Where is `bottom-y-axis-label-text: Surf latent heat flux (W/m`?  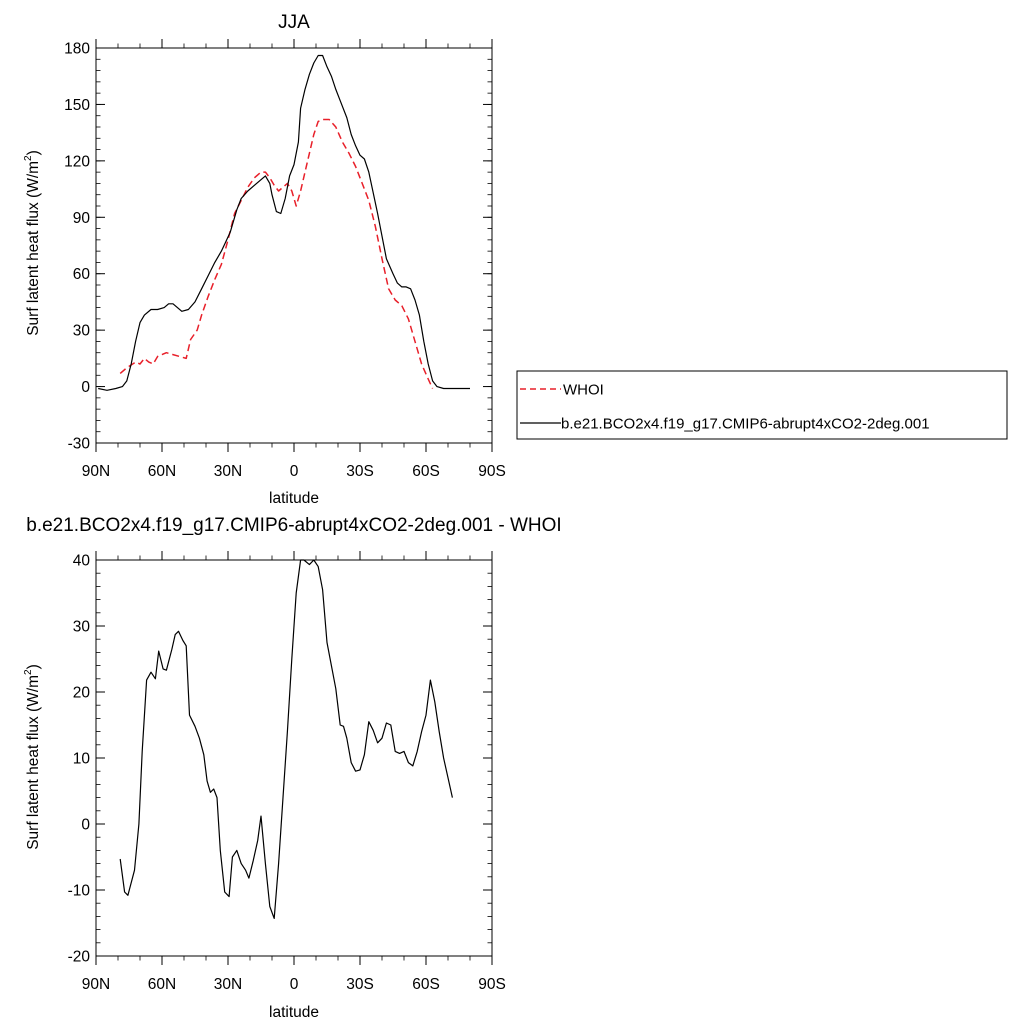 bottom-y-axis-label-text: Surf latent heat flux (W/m is located at coordinates (33, 762).